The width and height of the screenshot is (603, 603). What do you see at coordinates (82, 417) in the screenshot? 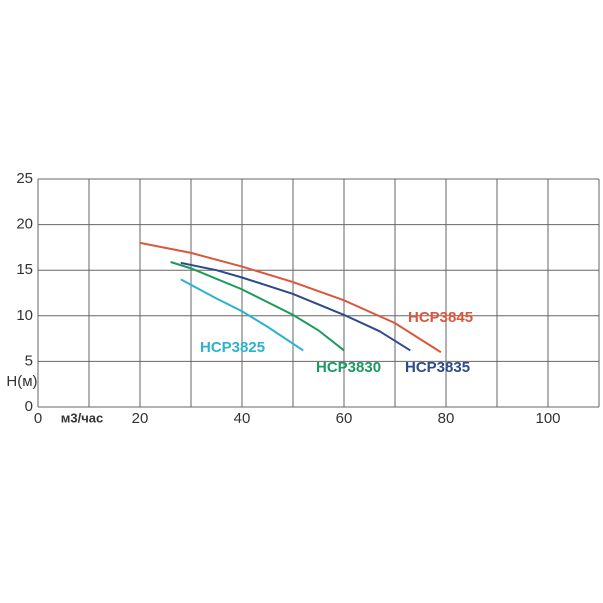
I see `x-axis-label: м3/час` at bounding box center [82, 417].